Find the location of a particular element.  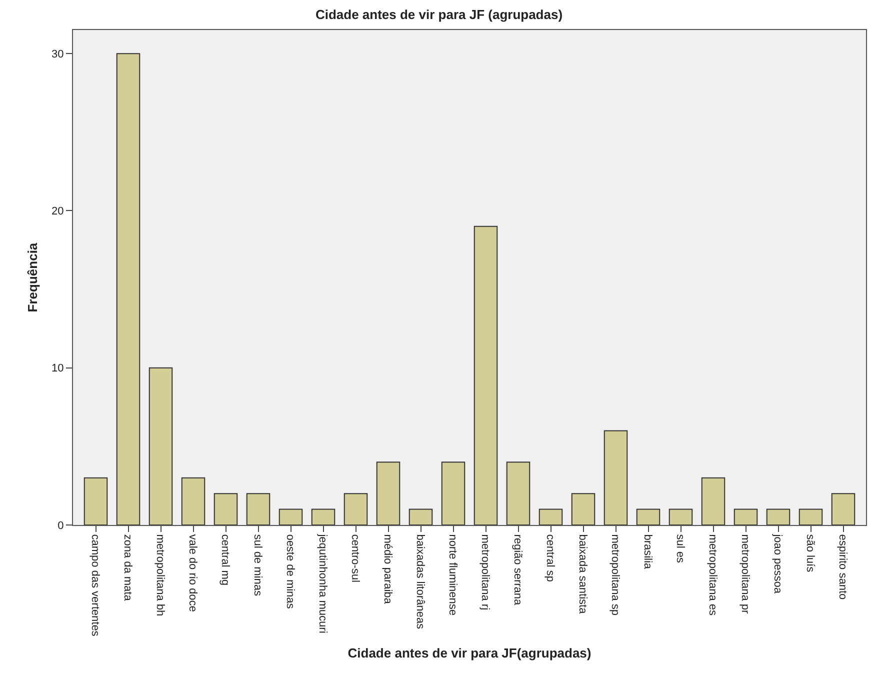

x-tick-label: médio paraiba is located at coordinates (388, 569).